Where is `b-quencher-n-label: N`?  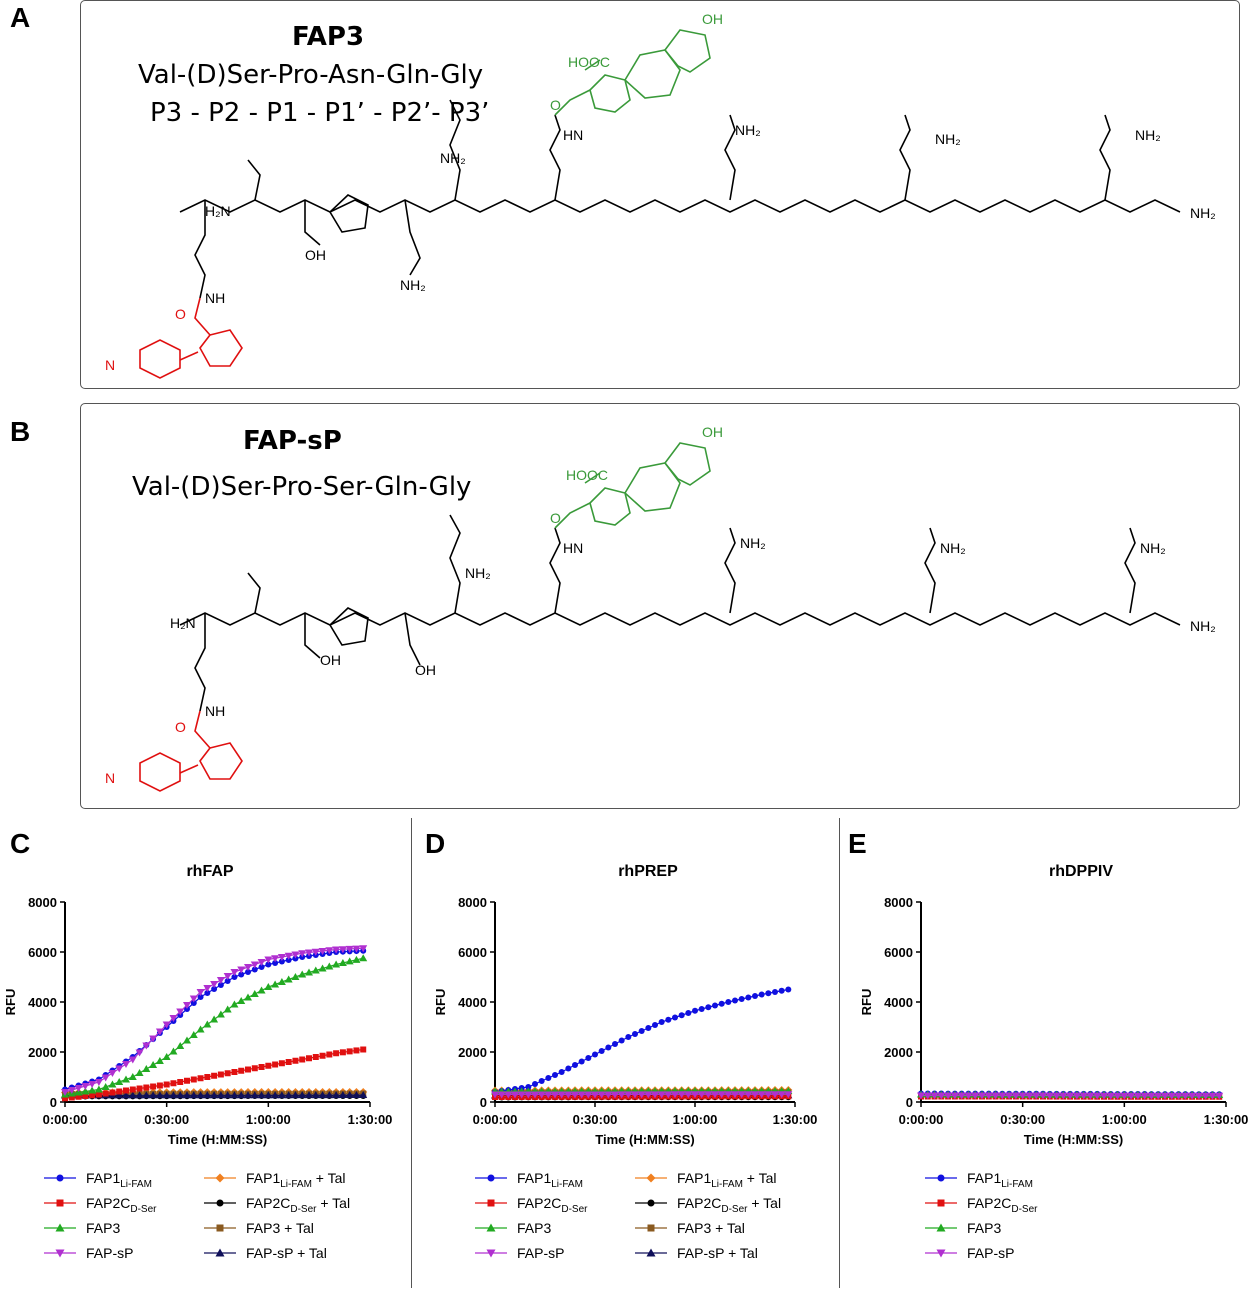
b-quencher-n-label: N is located at coordinates (110, 778).